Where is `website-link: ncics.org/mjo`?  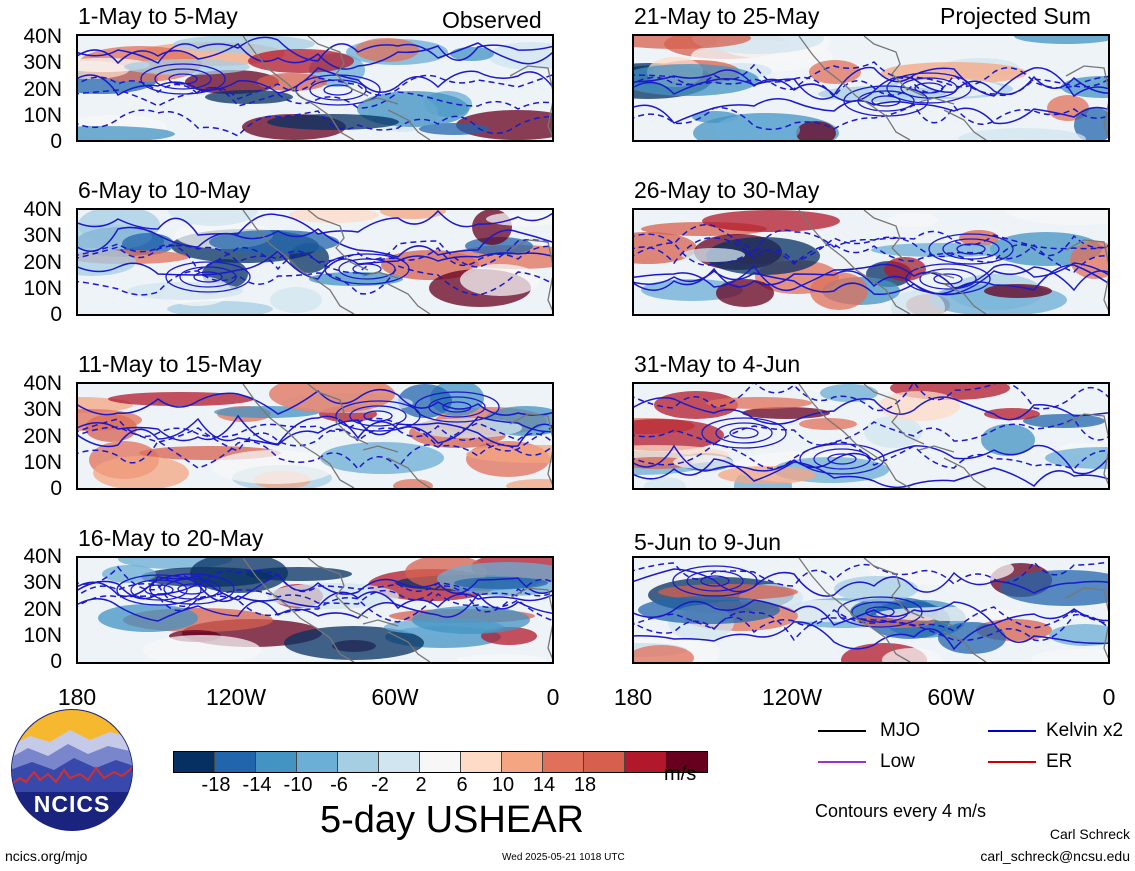 website-link: ncics.org/mjo is located at coordinates (46, 856).